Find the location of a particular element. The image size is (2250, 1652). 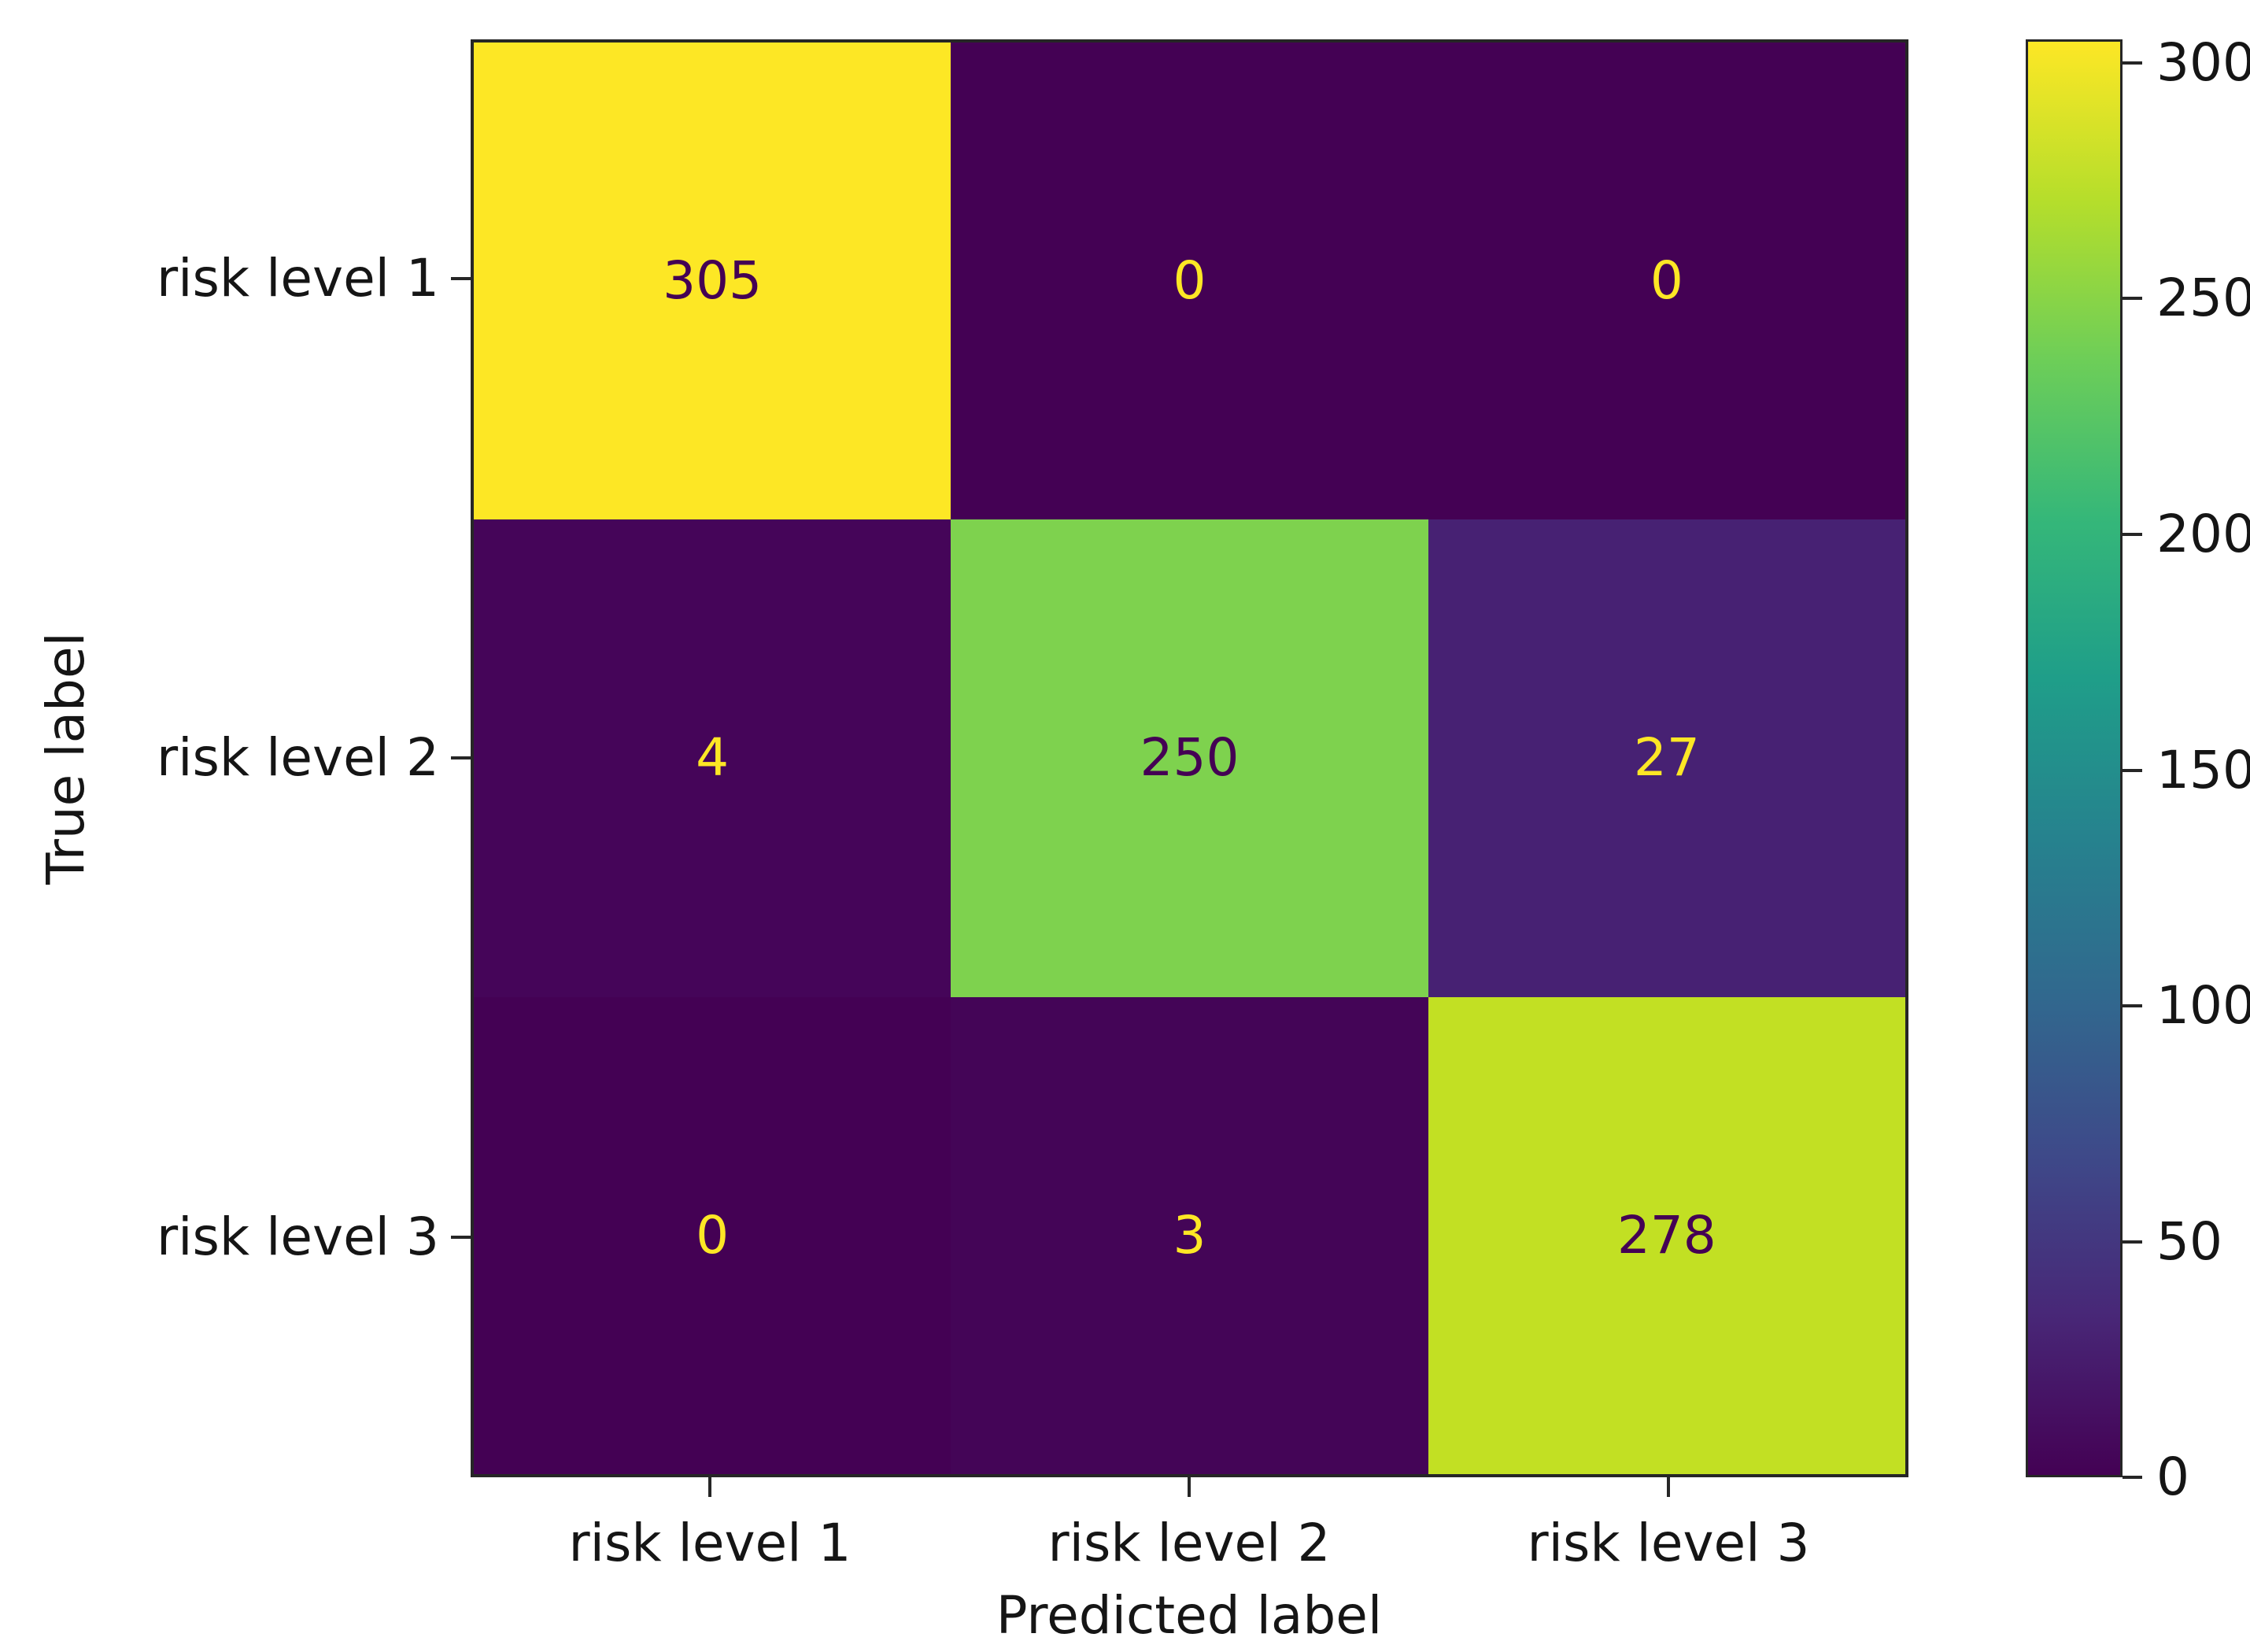

colorbar-tick-label-200: 200 is located at coordinates (2203, 534).